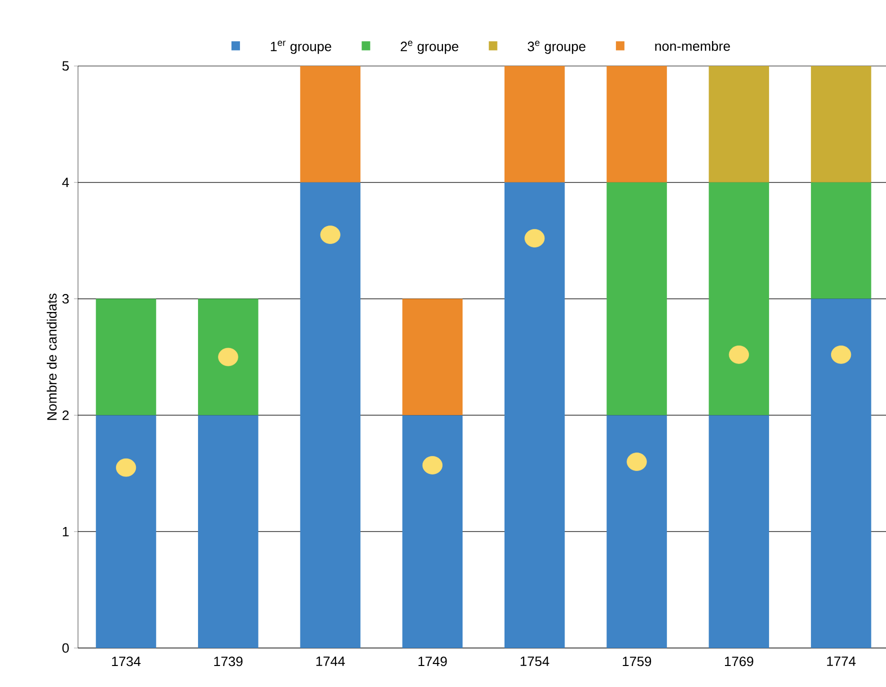 Image resolution: width=886 pixels, height=687 pixels. What do you see at coordinates (301, 47) in the screenshot?
I see `legend-label: 1$^{er}$ groupe` at bounding box center [301, 47].